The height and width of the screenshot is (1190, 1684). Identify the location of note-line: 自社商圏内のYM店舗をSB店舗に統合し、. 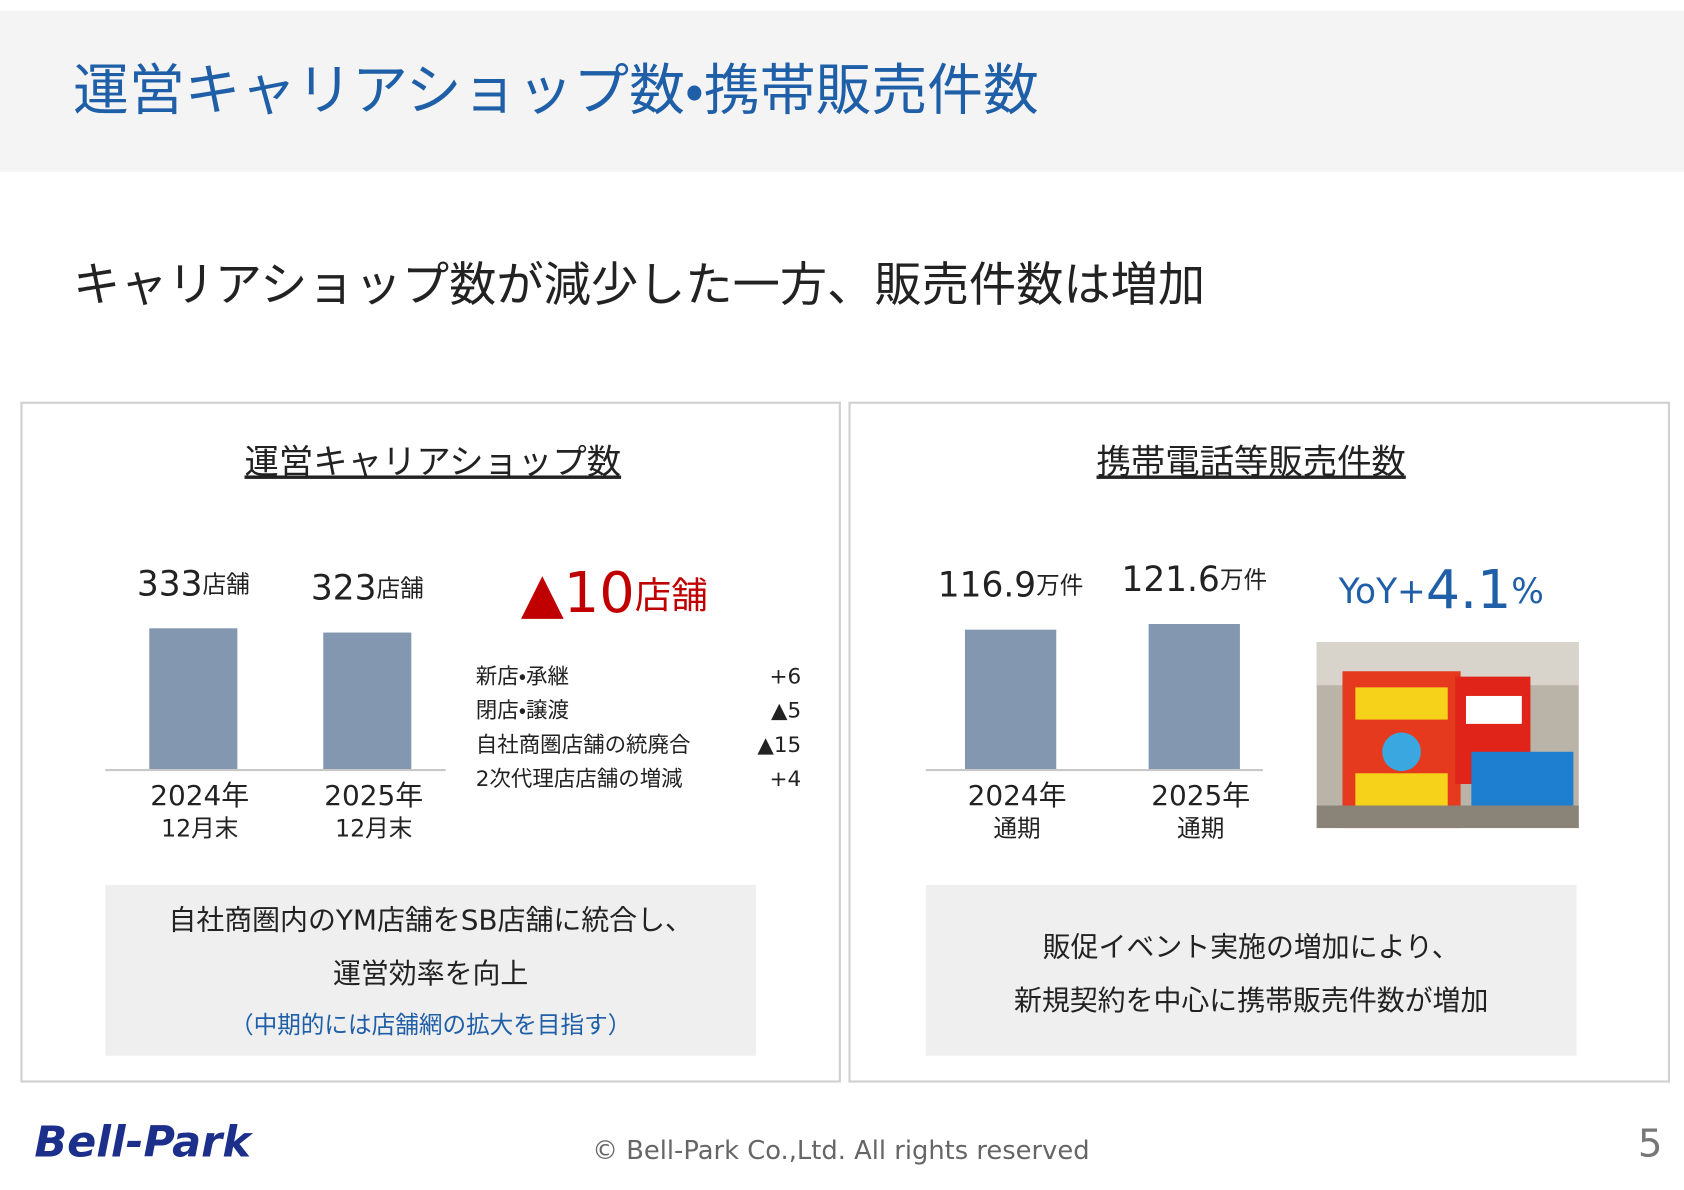
(430, 919).